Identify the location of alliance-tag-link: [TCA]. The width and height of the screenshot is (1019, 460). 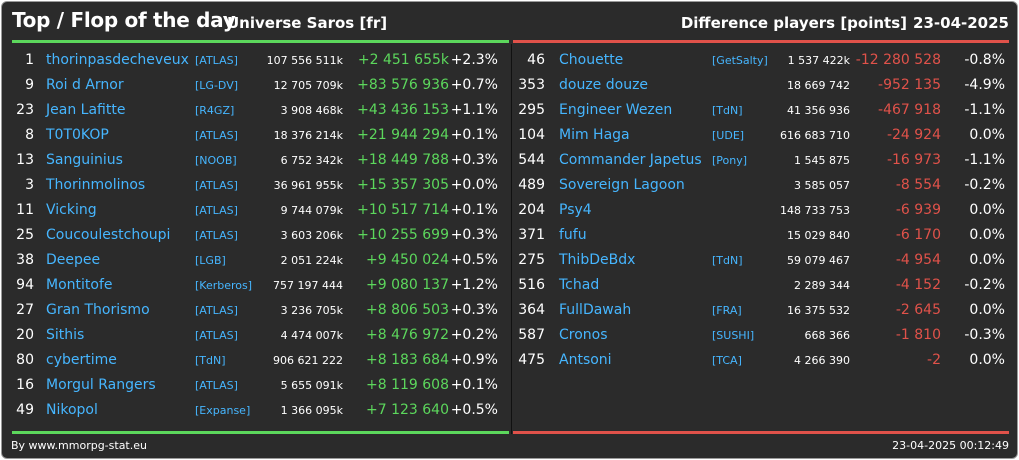
(727, 360).